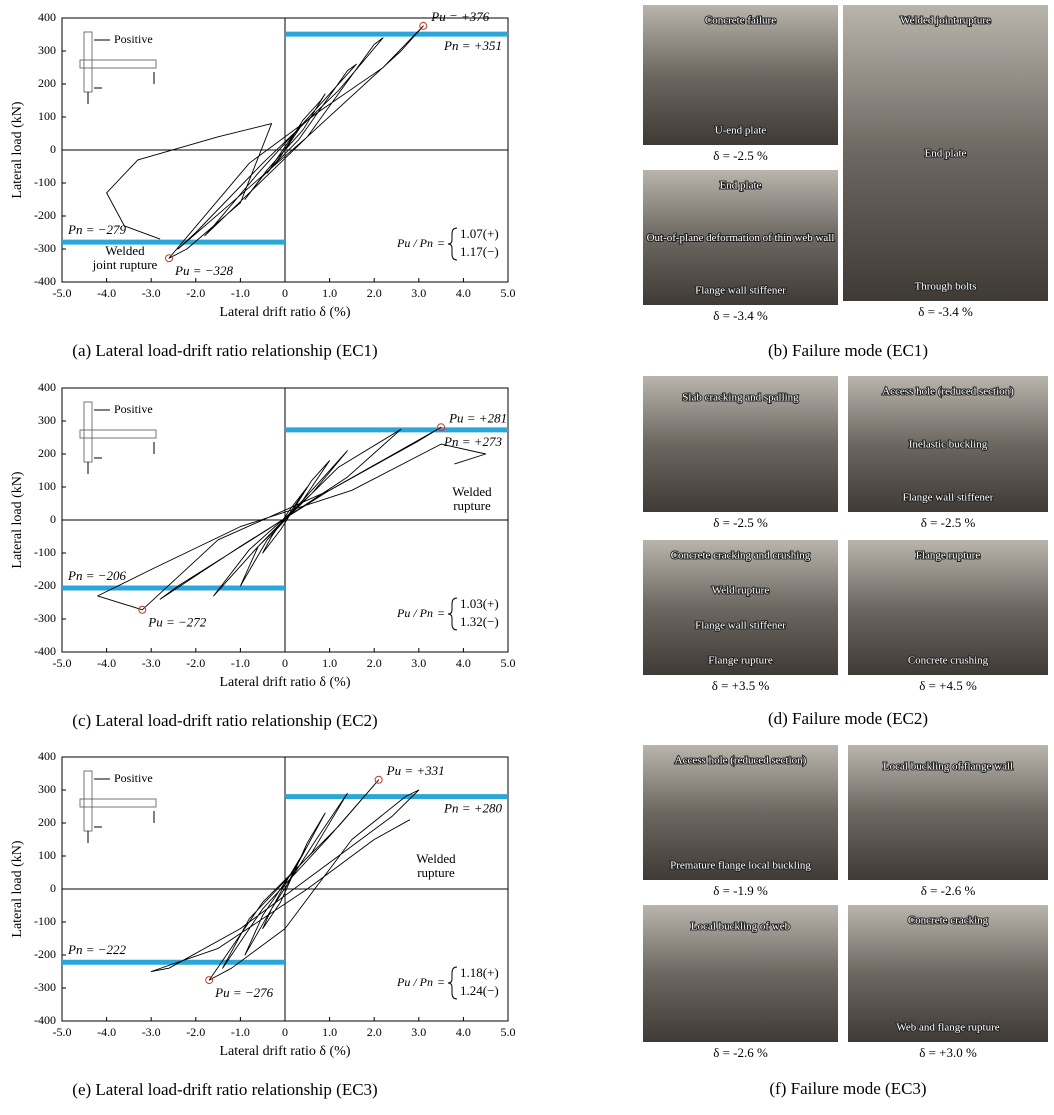 This screenshot has height=1115, width=1054. I want to click on peak-label: Pu = +331, so click(415, 770).